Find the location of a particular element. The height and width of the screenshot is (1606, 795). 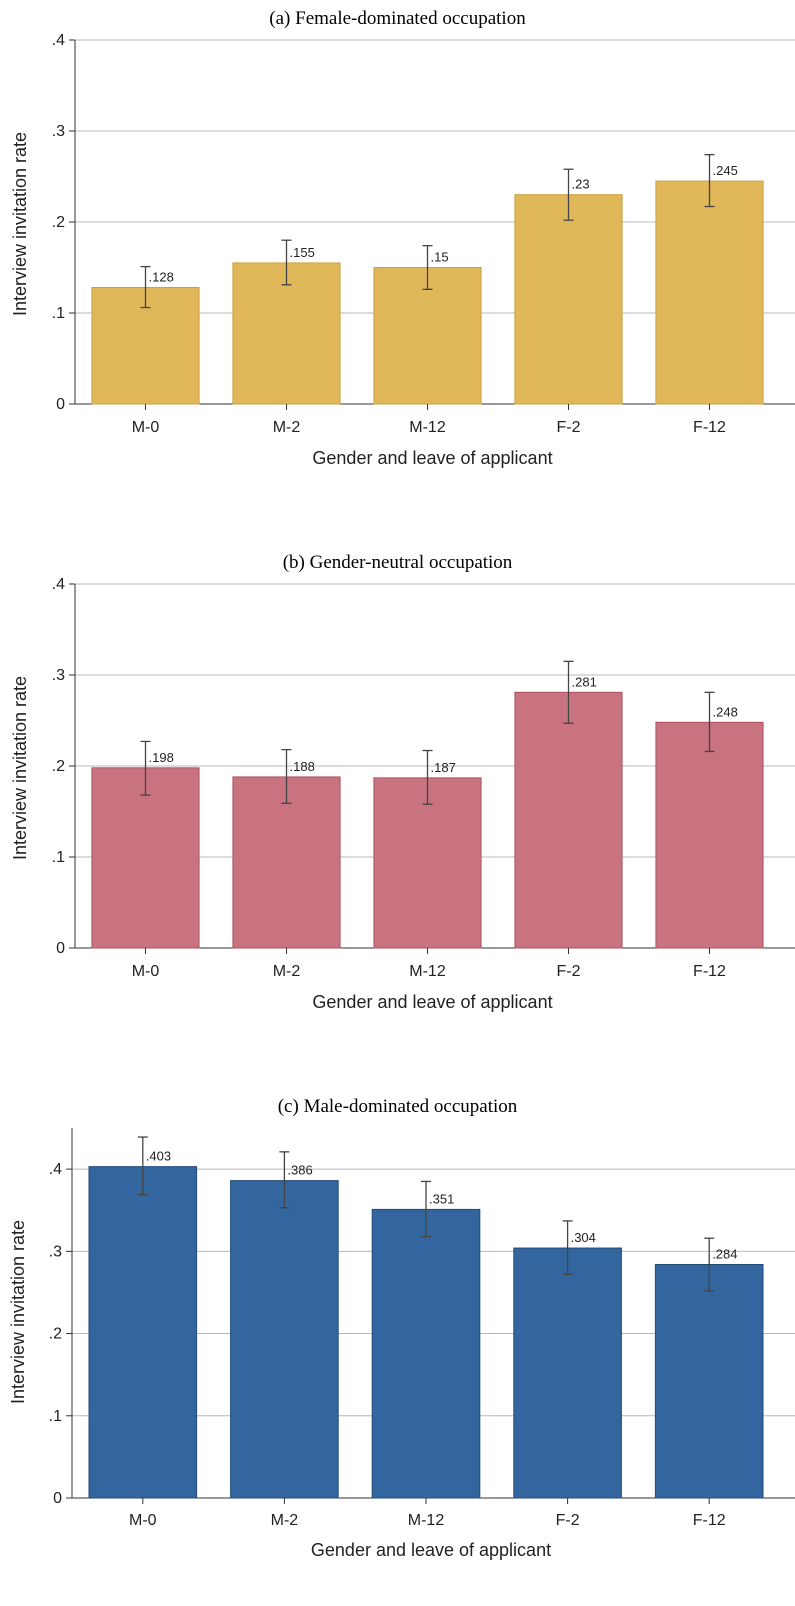

data-label: .351 is located at coordinates (441, 1198).